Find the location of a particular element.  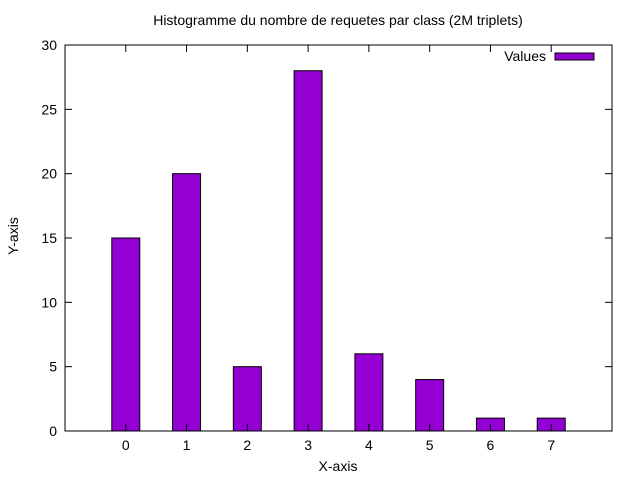

y-tick-label-10: 10 is located at coordinates (49, 302).